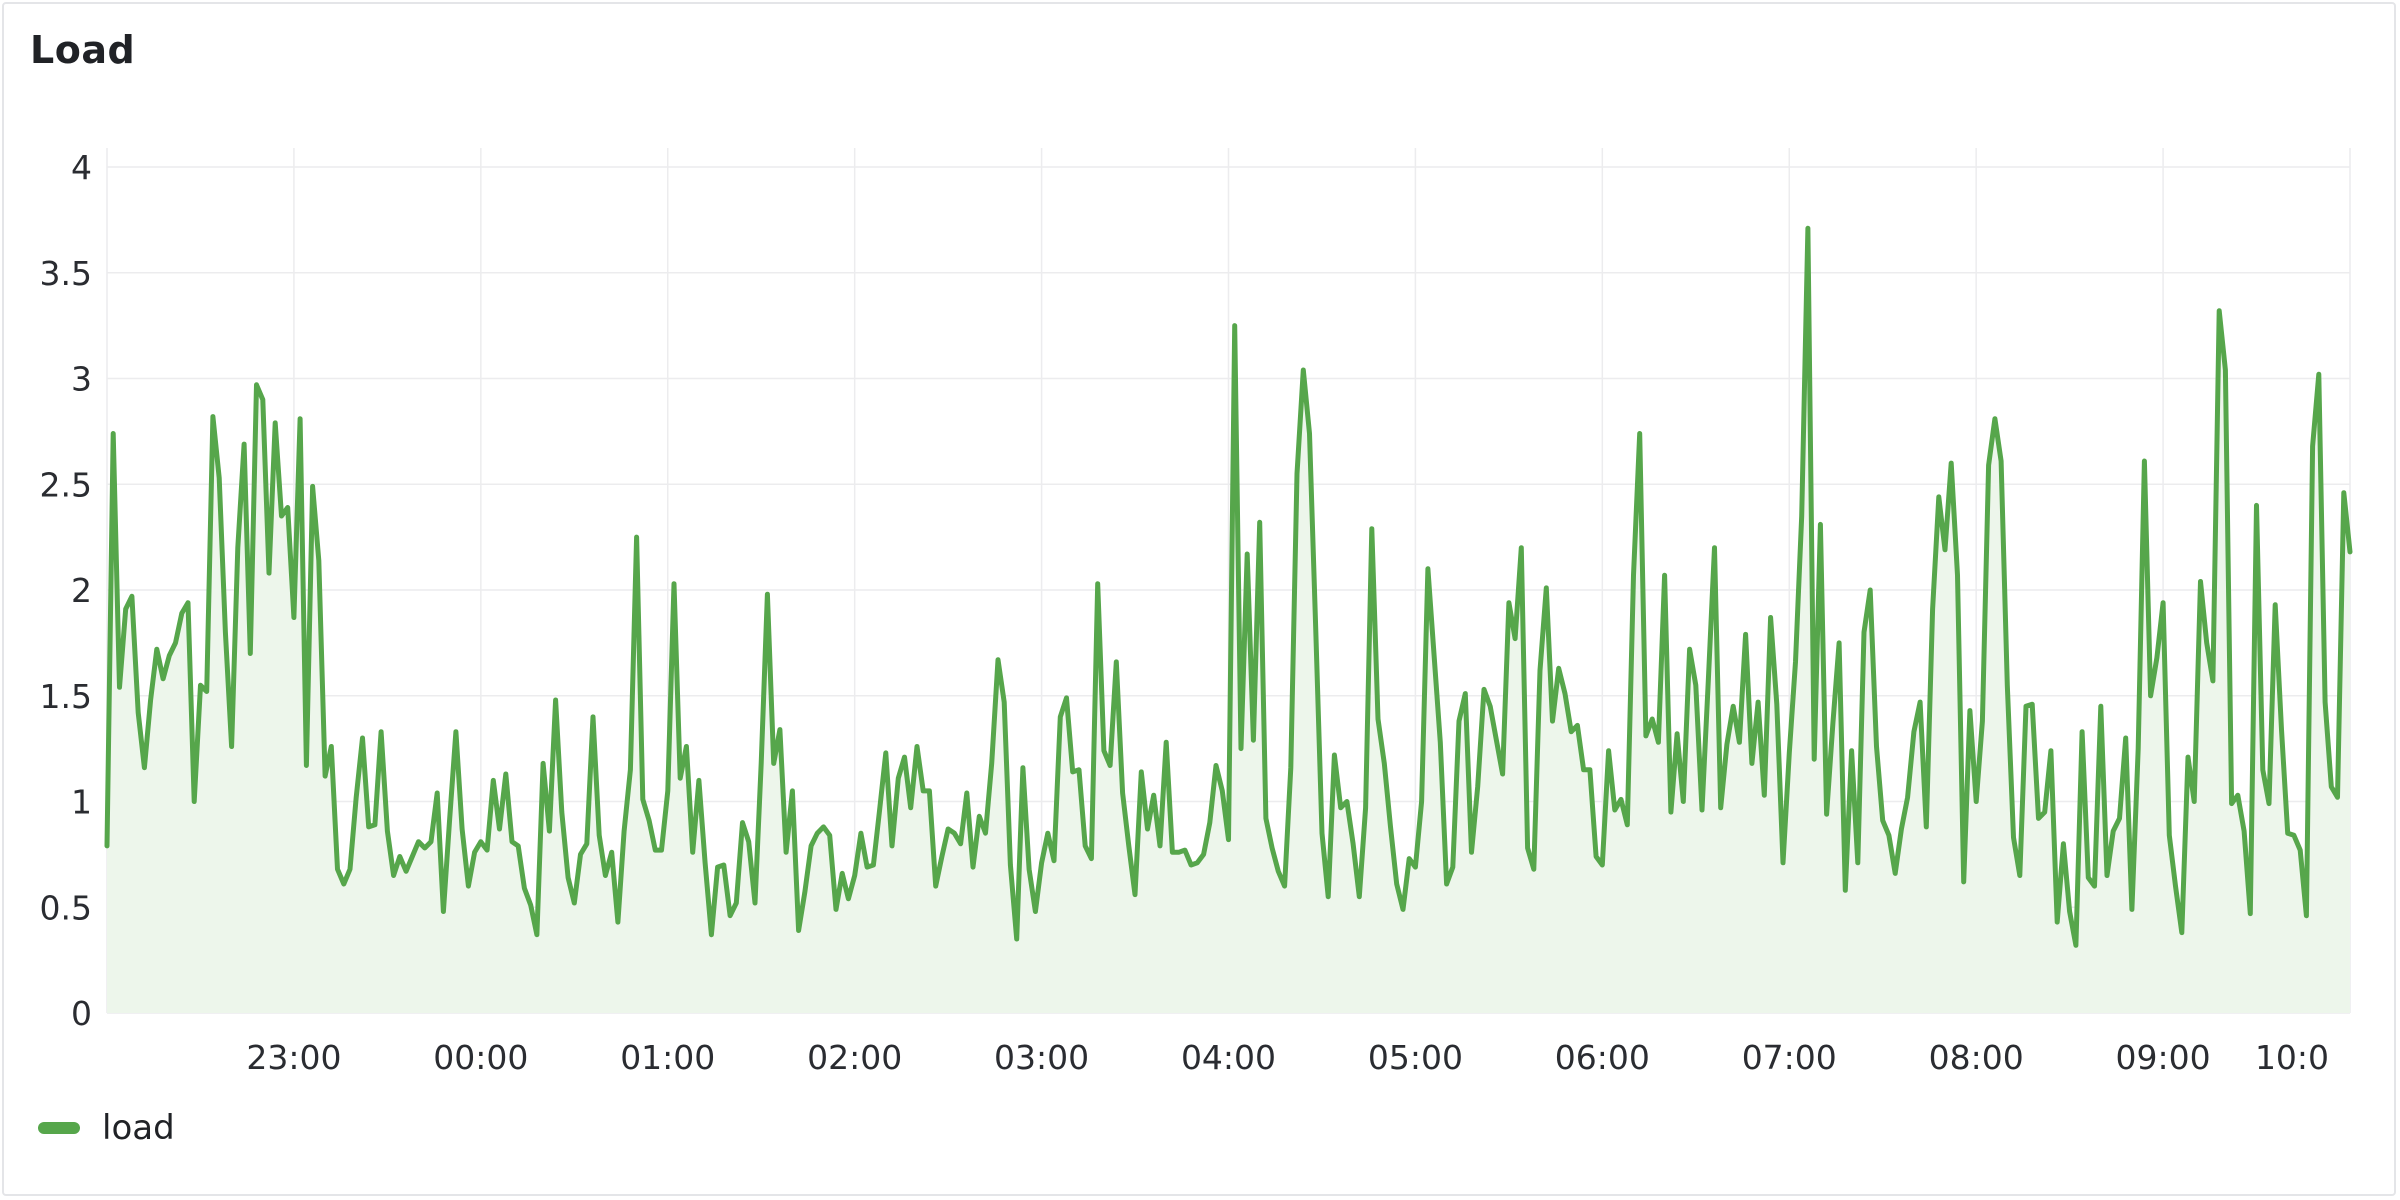 This screenshot has height=1200, width=2400. What do you see at coordinates (480, 1057) in the screenshot?
I see `x-tick-label: 00:00` at bounding box center [480, 1057].